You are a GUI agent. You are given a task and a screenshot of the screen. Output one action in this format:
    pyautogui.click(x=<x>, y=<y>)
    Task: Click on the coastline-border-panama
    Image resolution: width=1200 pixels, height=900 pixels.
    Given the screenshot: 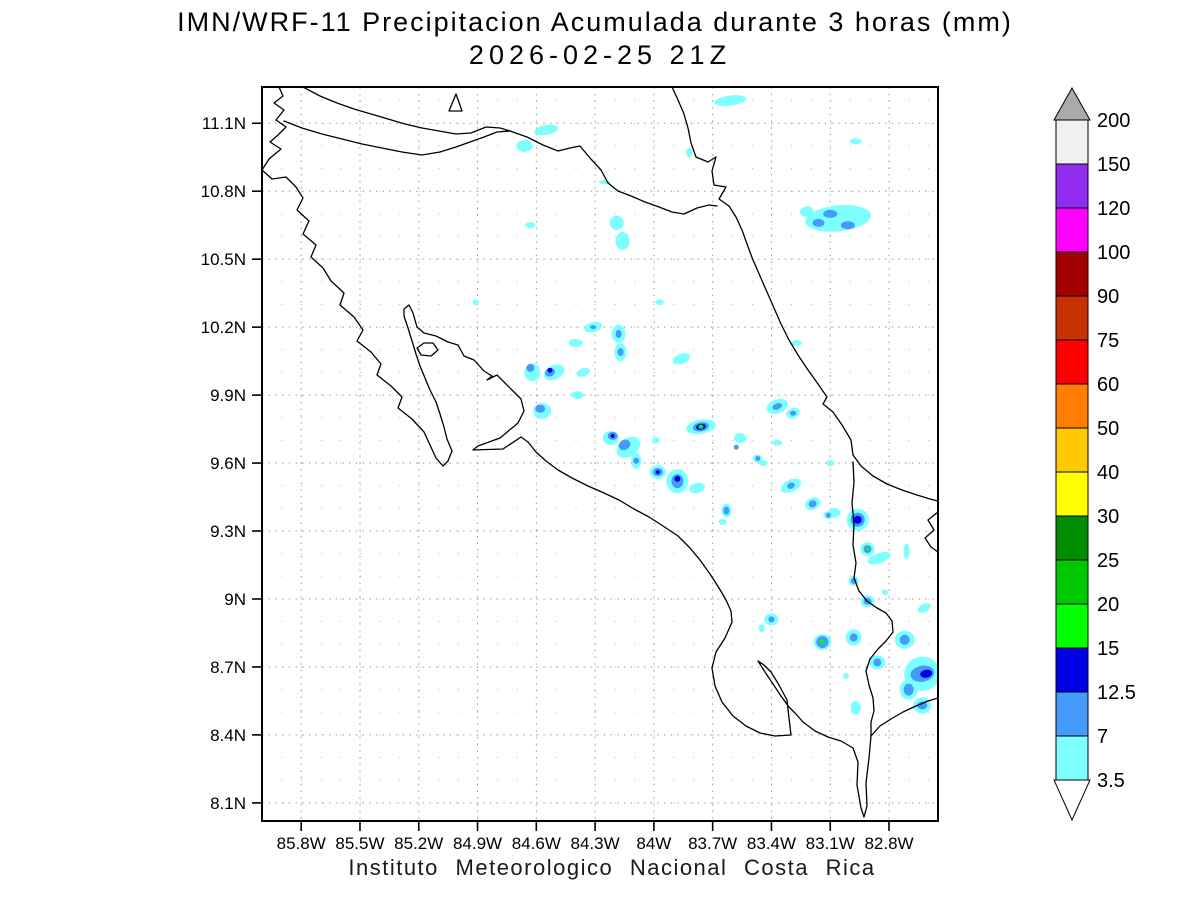 What is the action you would take?
    pyautogui.click(x=872, y=599)
    